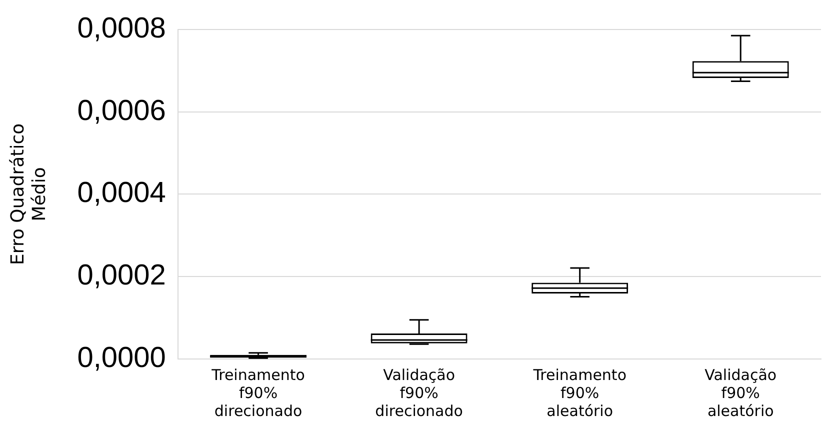  Describe the element at coordinates (121, 193) in the screenshot. I see `y-tick-label: 0,0004` at that location.